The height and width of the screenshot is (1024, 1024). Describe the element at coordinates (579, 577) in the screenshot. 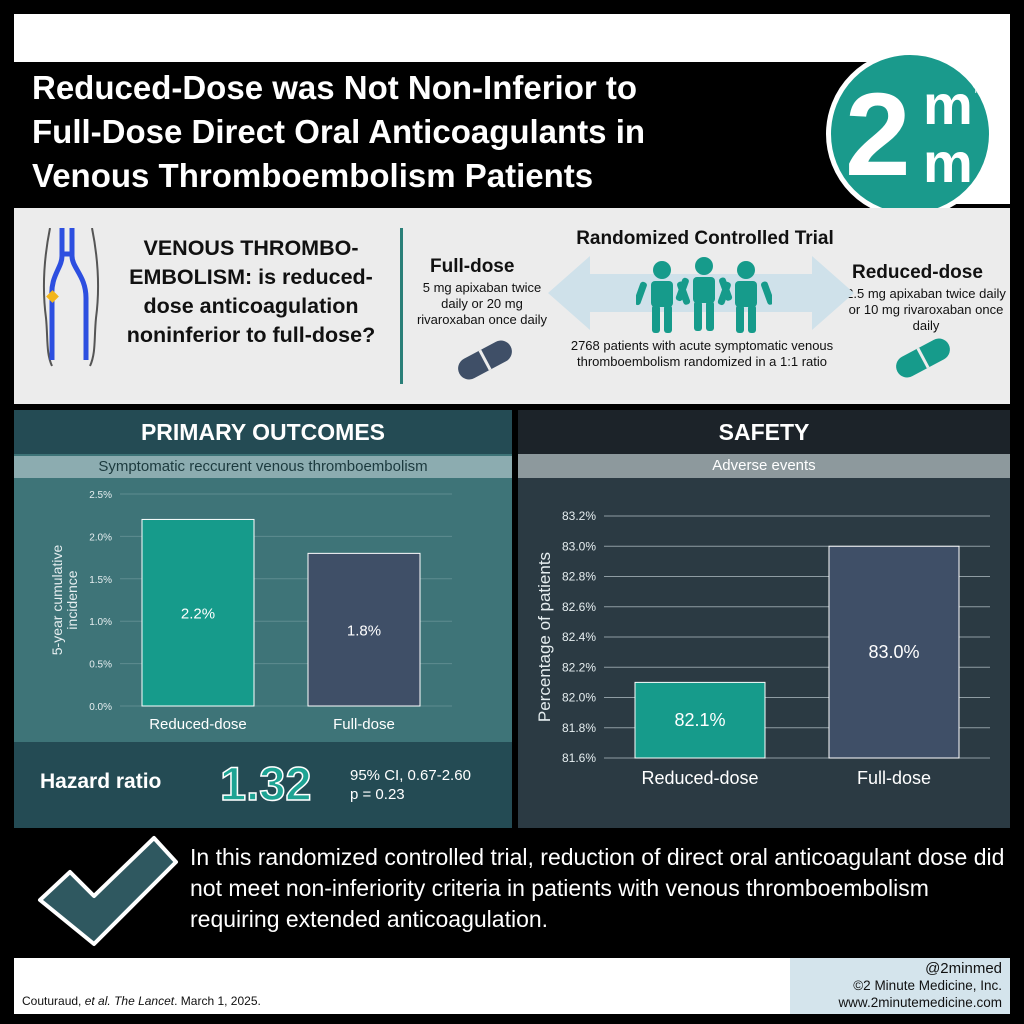

I see `y-tick-label: 82.8%` at that location.